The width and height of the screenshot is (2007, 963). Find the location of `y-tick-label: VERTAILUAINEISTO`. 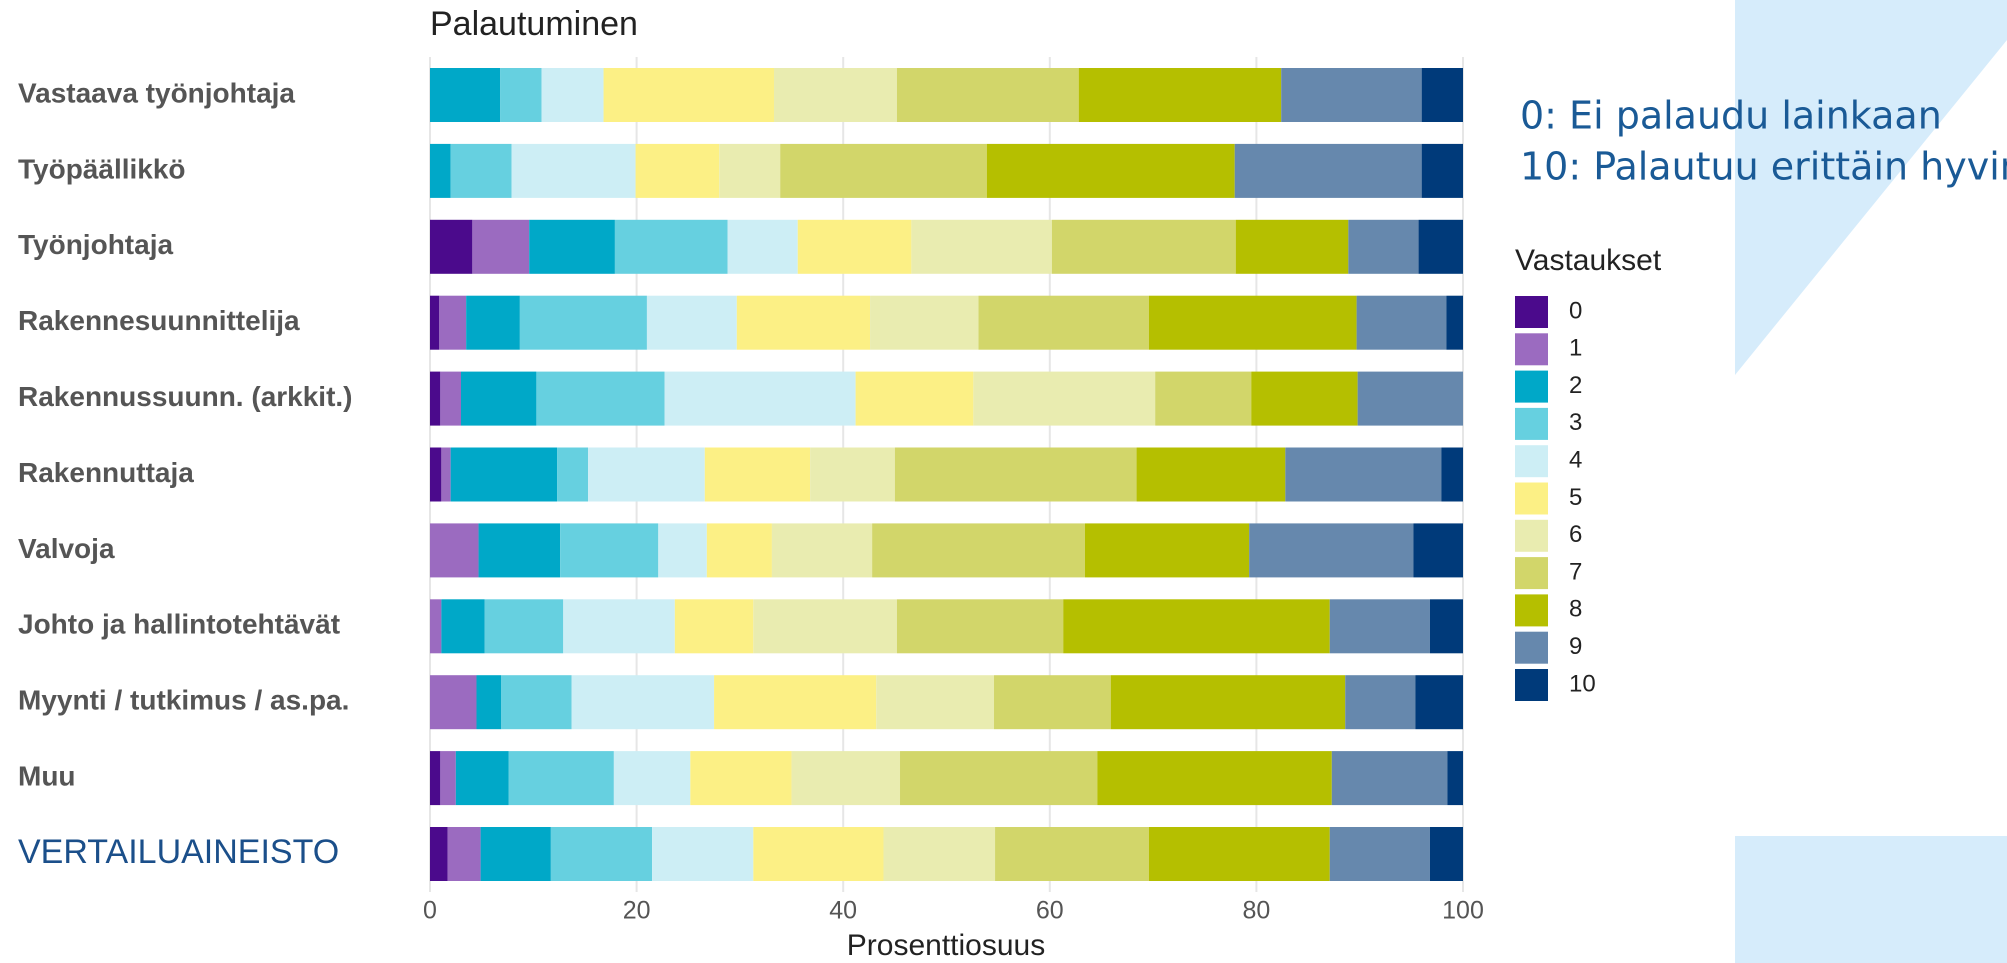

y-tick-label: VERTAILUAINEISTO is located at coordinates (178, 852).